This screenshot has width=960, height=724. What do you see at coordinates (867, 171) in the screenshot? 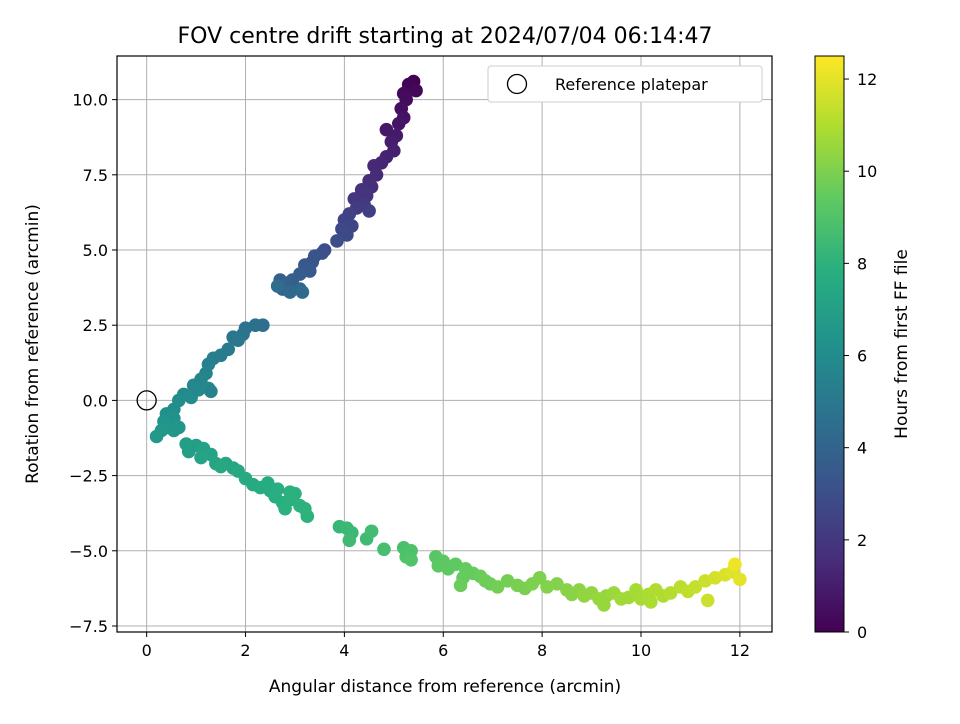
I see `colorbar-tick-label: 10` at bounding box center [867, 171].